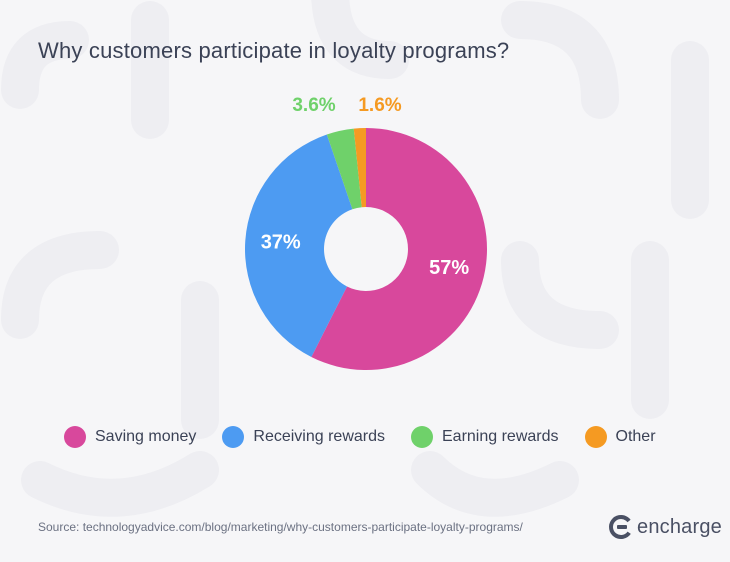 The width and height of the screenshot is (730, 562). I want to click on brand-name: encharge, so click(679, 526).